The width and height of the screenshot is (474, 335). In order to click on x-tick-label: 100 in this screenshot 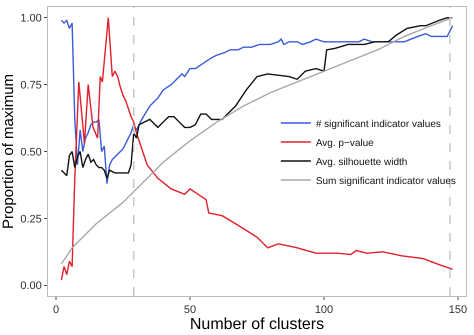, I will do `click(324, 310)`.